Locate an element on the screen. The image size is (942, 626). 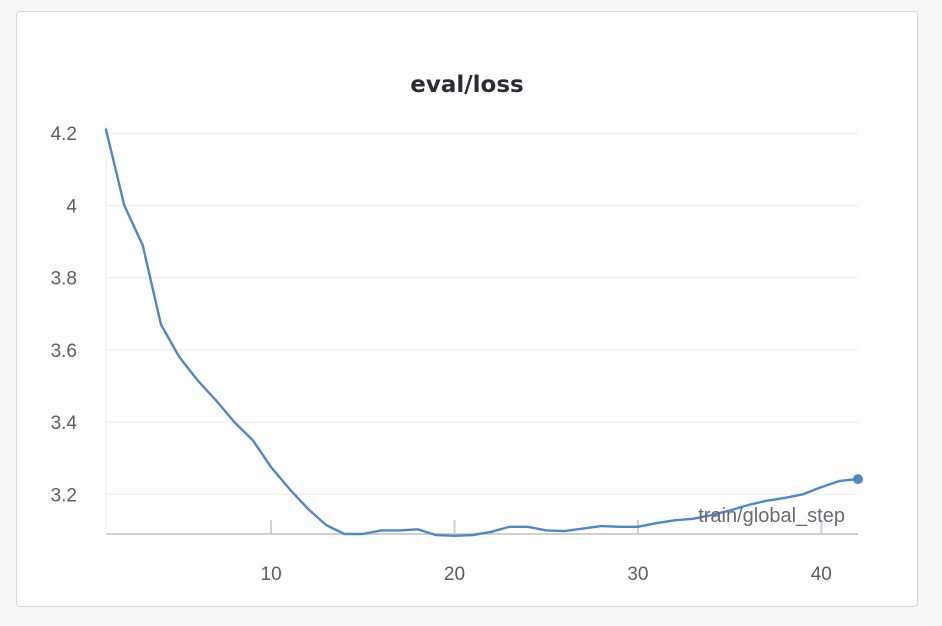
x-tick-label: 40 is located at coordinates (821, 574).